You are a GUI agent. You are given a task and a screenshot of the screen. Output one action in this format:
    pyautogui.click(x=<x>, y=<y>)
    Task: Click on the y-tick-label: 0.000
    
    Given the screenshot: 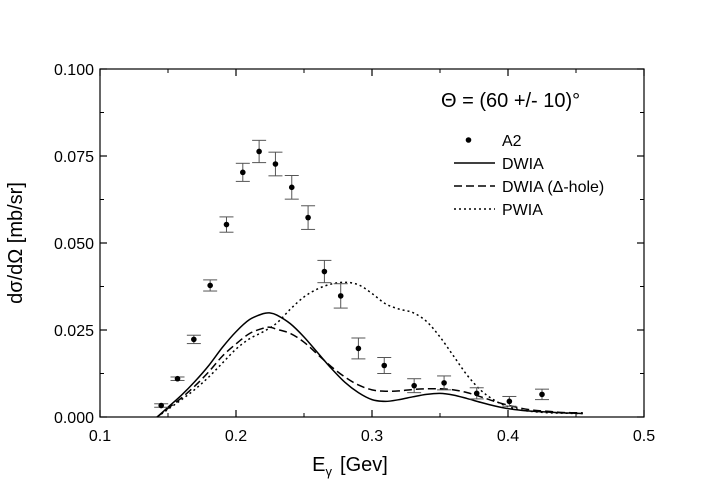 What is the action you would take?
    pyautogui.click(x=74, y=418)
    